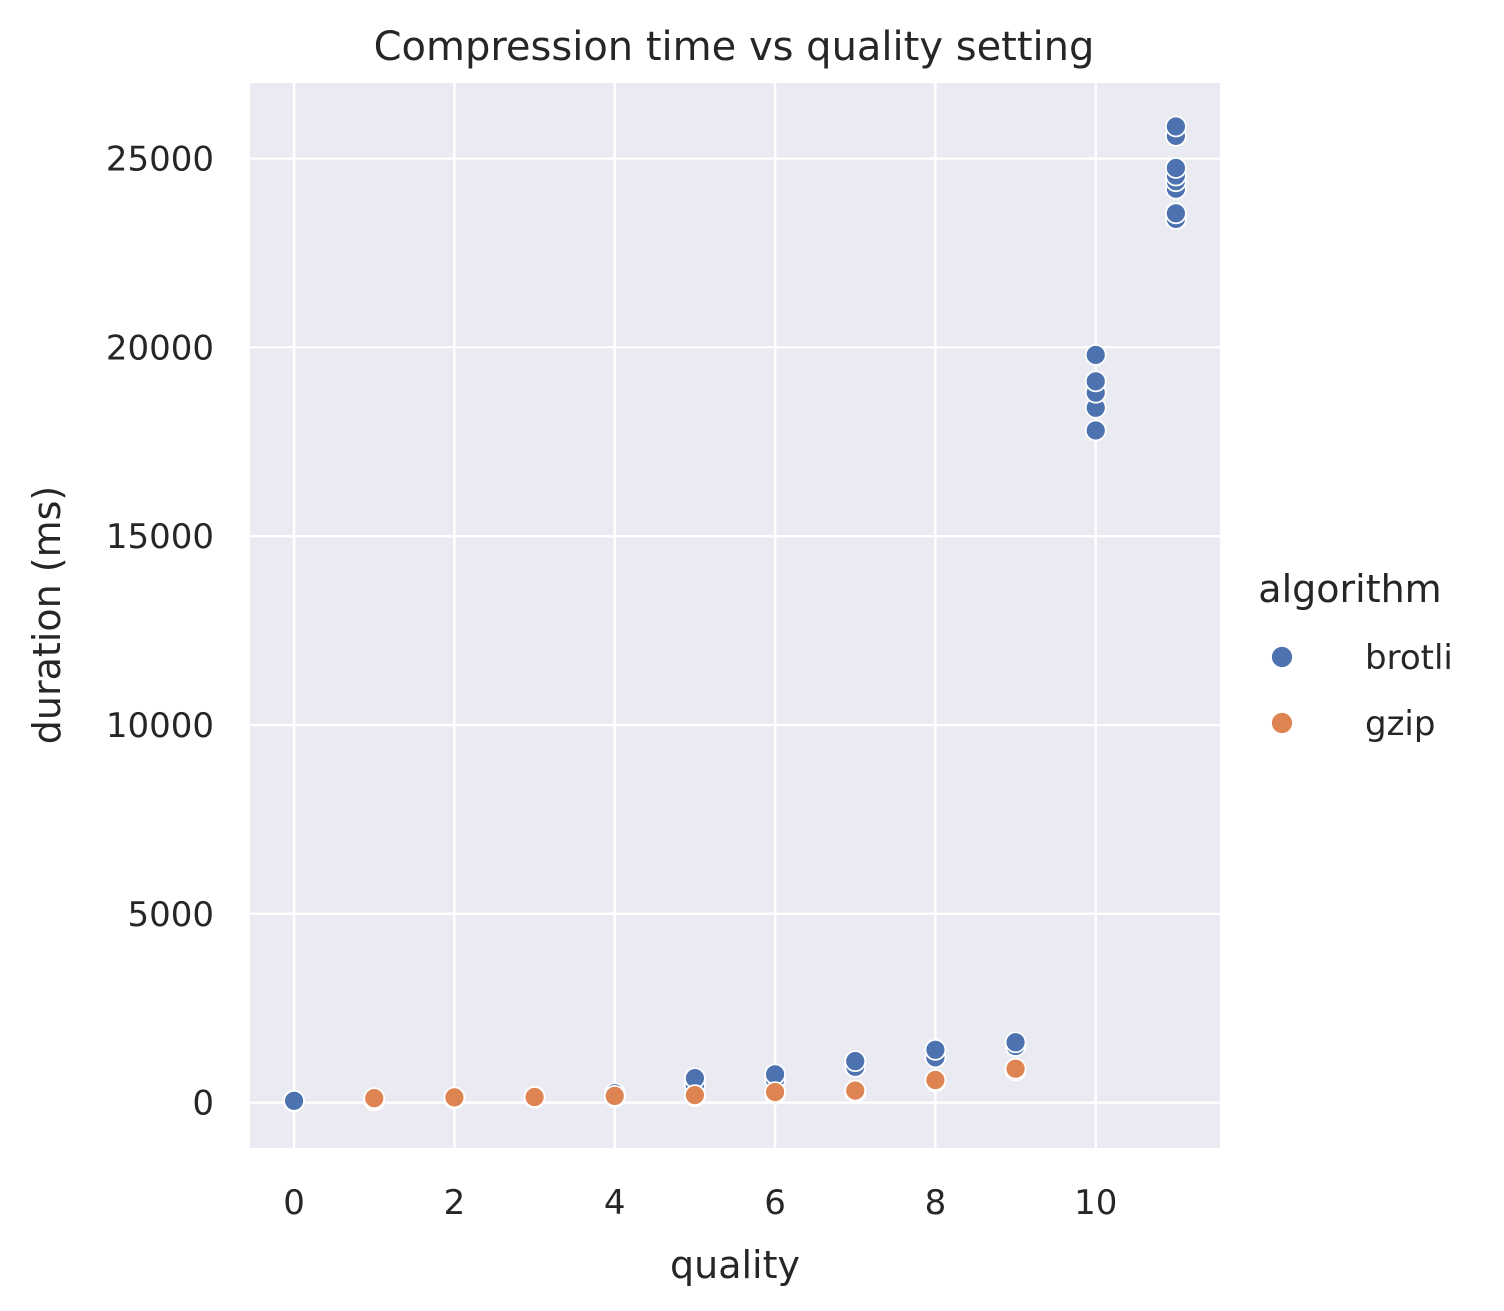  Describe the element at coordinates (47, 615) in the screenshot. I see `y-axis-label: duration (ms)` at that location.